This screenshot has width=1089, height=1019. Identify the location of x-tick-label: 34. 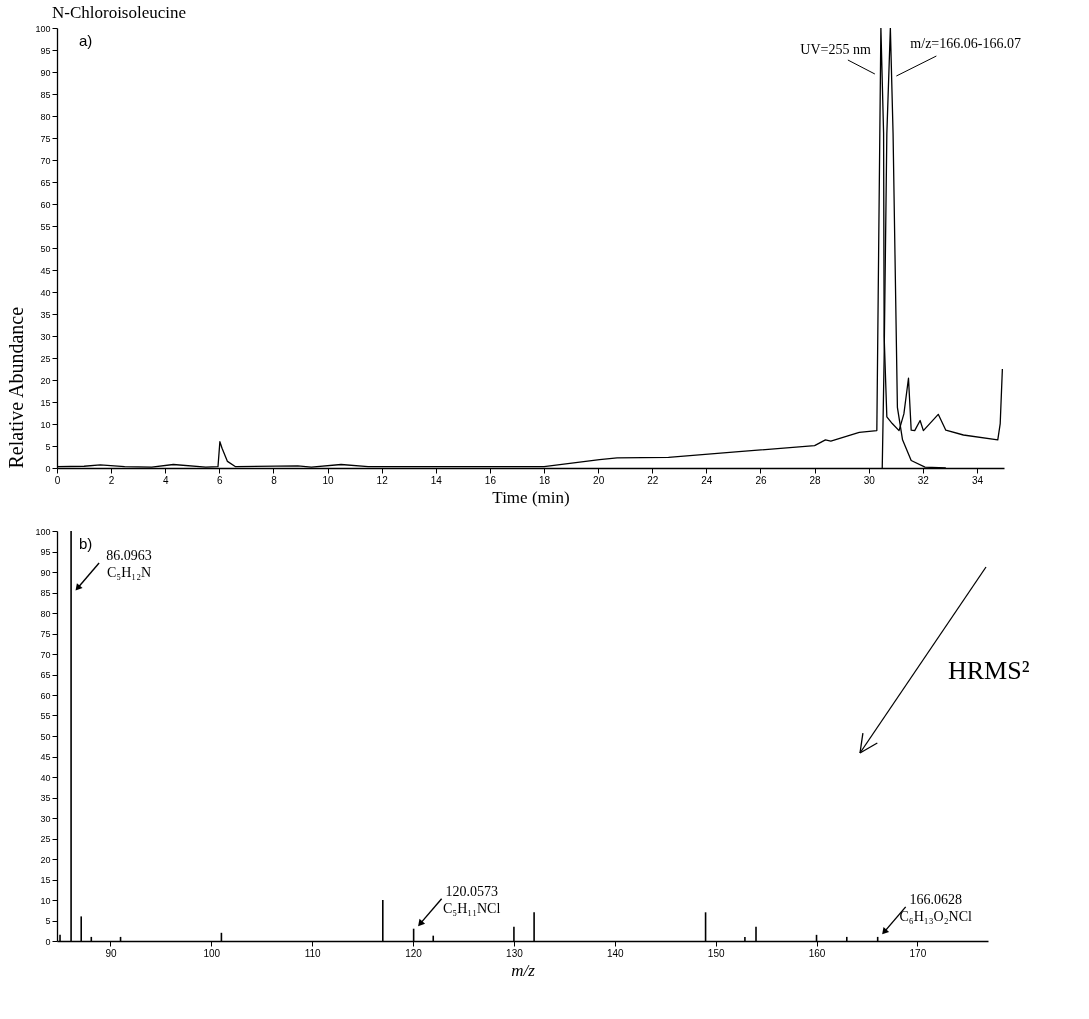
(977, 480).